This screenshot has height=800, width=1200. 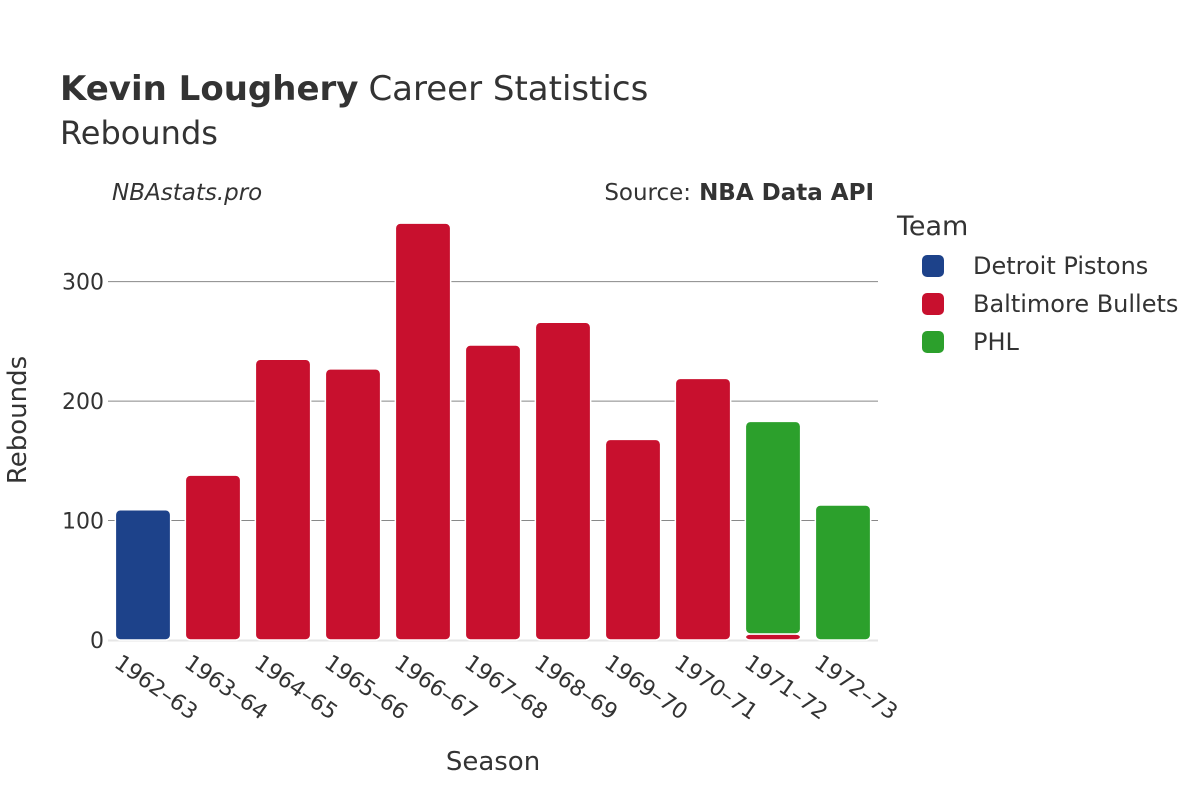 What do you see at coordinates (633, 539) in the screenshot?
I see `bar-1969–70-baltimore-bullets` at bounding box center [633, 539].